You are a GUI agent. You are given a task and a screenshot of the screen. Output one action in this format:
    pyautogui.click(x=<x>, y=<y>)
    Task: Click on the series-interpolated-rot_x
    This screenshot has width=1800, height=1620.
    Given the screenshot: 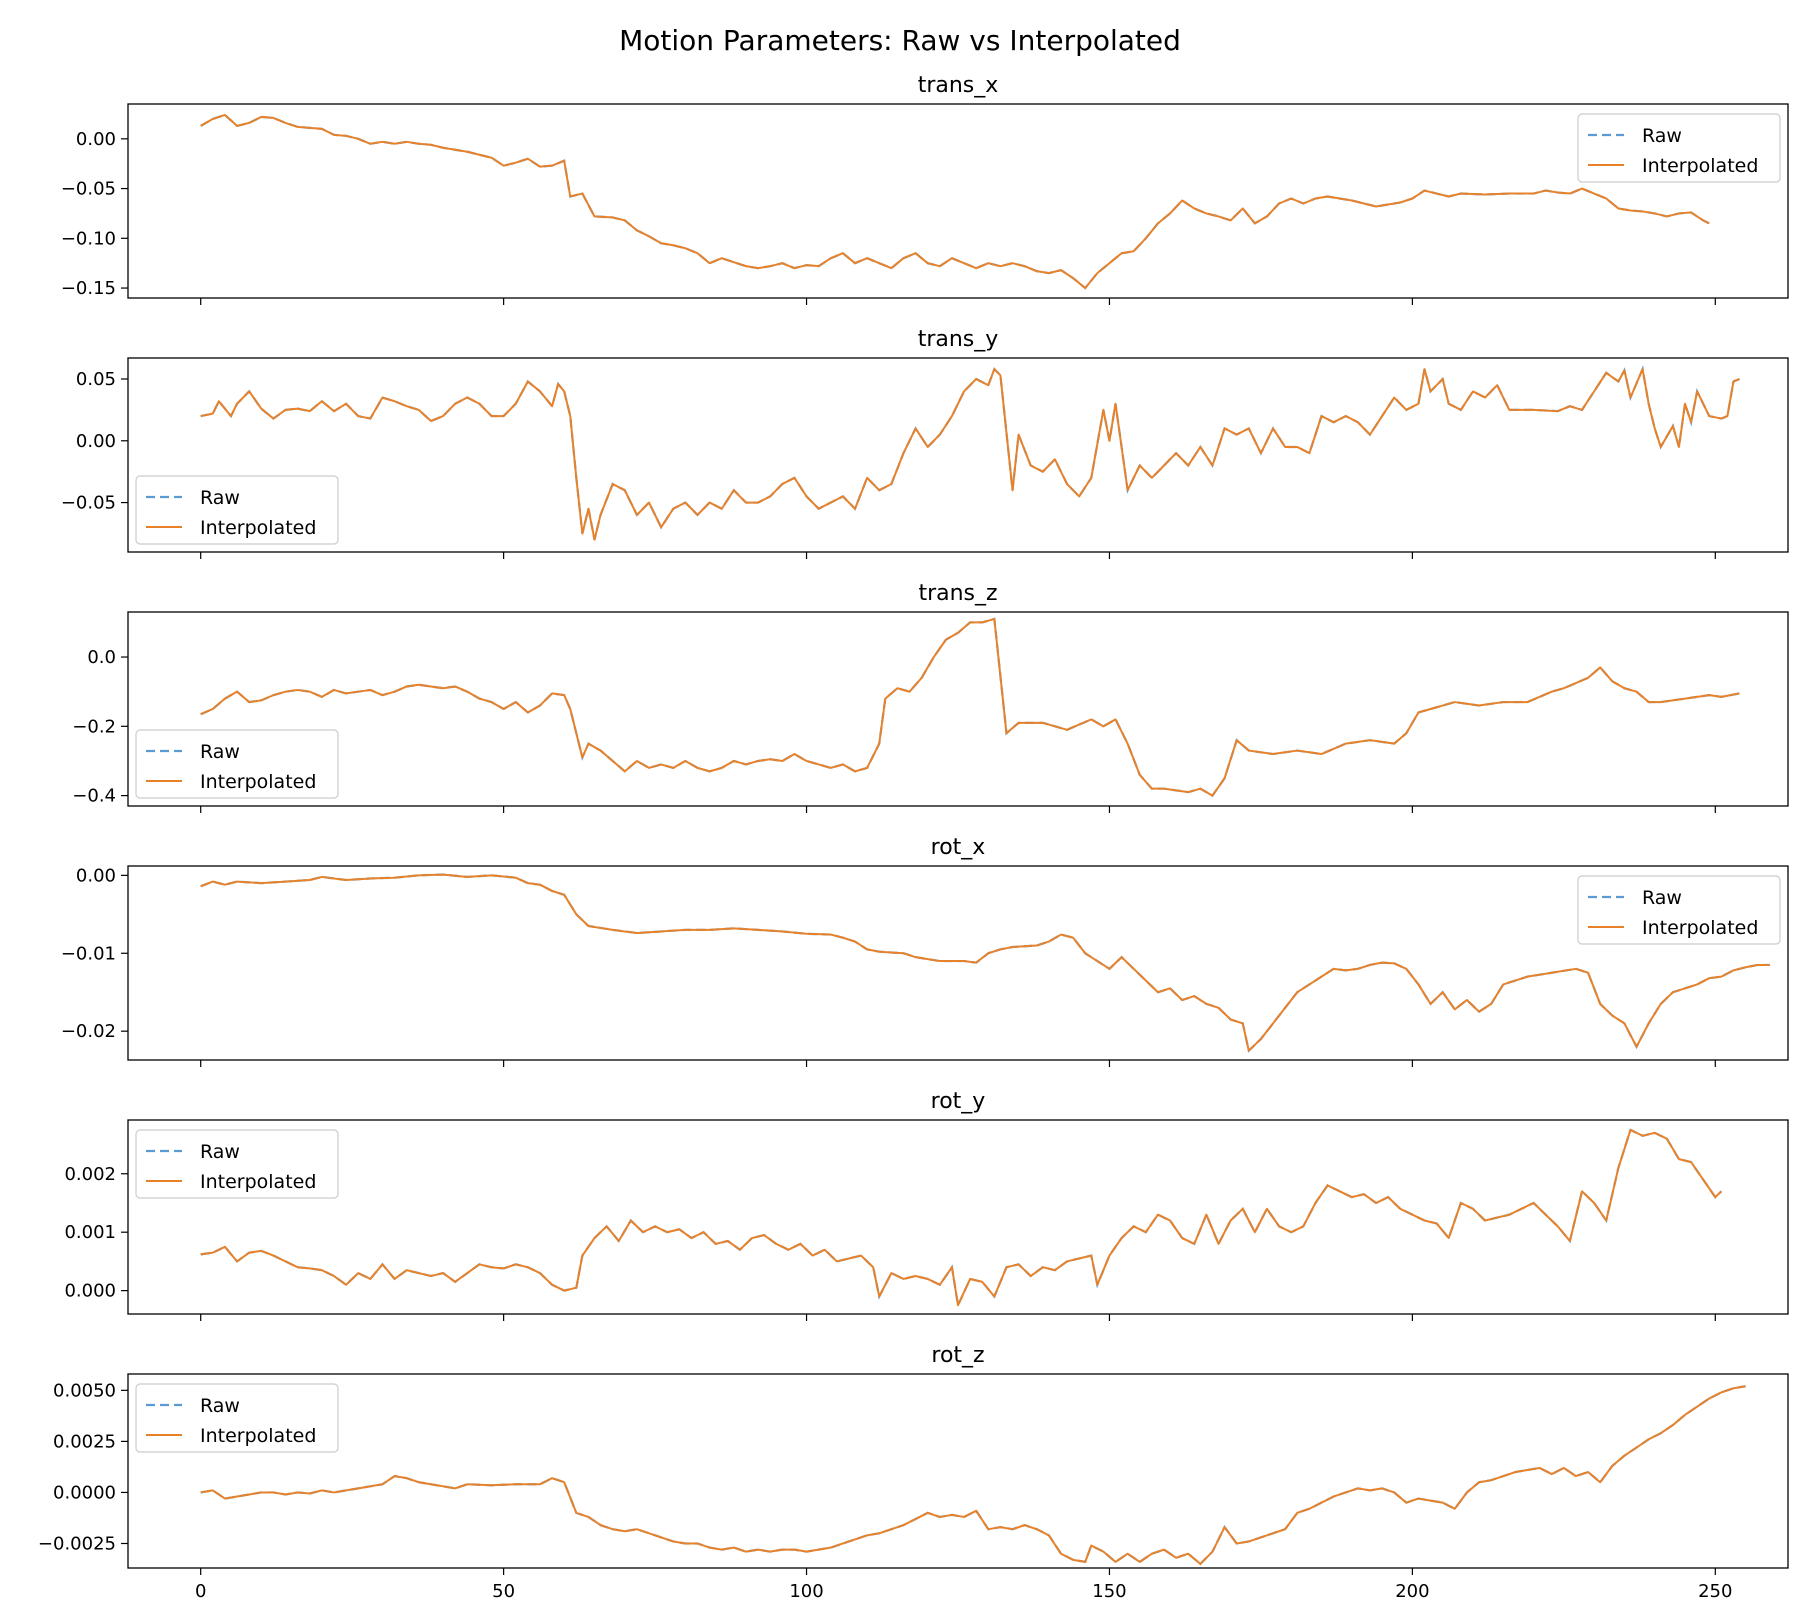 What is the action you would take?
    pyautogui.click(x=985, y=962)
    